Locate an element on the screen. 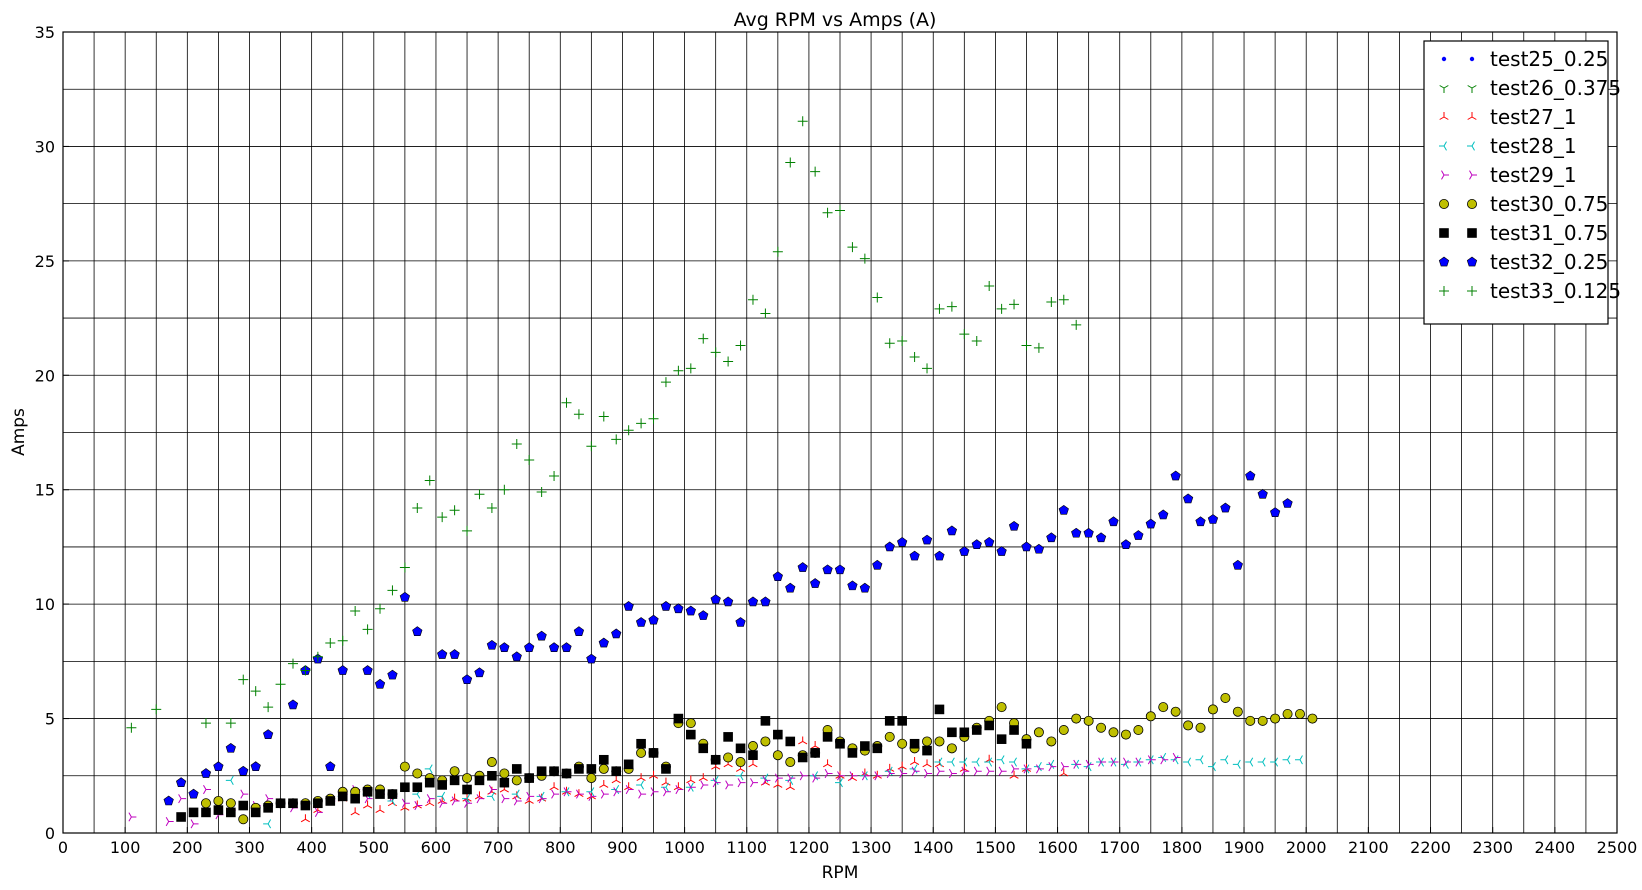  y-tick-label: 0 is located at coordinates (50, 833).